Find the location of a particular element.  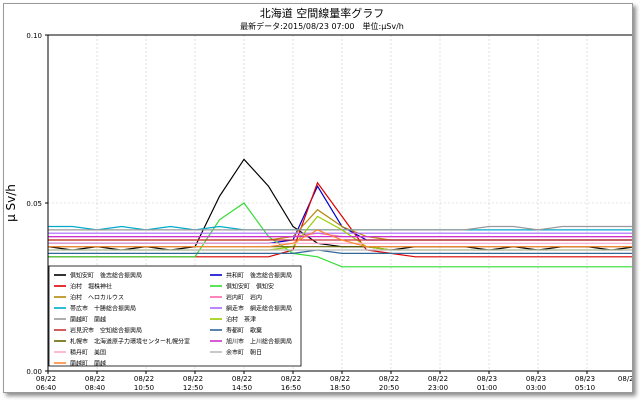

y-tick-label: 0.10 is located at coordinates (34, 36).